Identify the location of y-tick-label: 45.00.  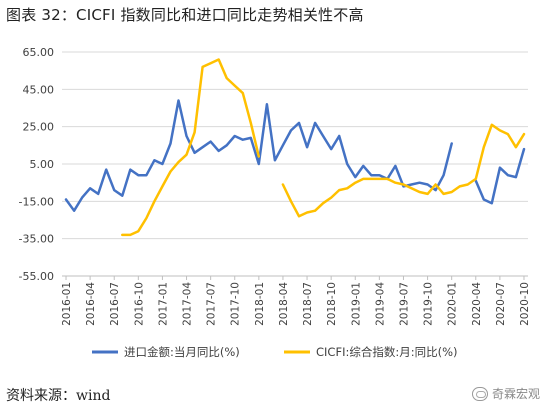
(39, 89).